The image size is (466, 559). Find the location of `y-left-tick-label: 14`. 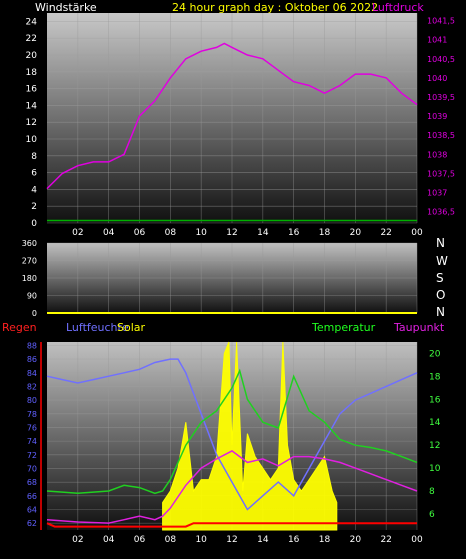

y-left-tick-label: 14 is located at coordinates (32, 106).